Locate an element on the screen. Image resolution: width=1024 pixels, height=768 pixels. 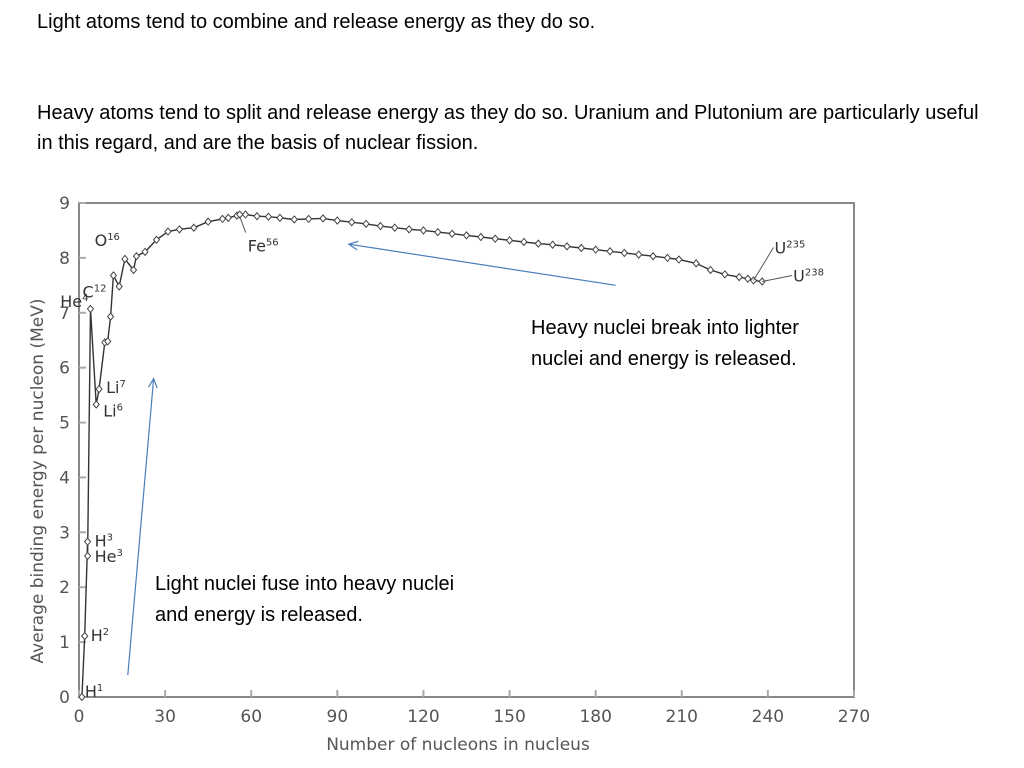
x-axis-title: Number of nucleons in nucleus is located at coordinates (458, 745).